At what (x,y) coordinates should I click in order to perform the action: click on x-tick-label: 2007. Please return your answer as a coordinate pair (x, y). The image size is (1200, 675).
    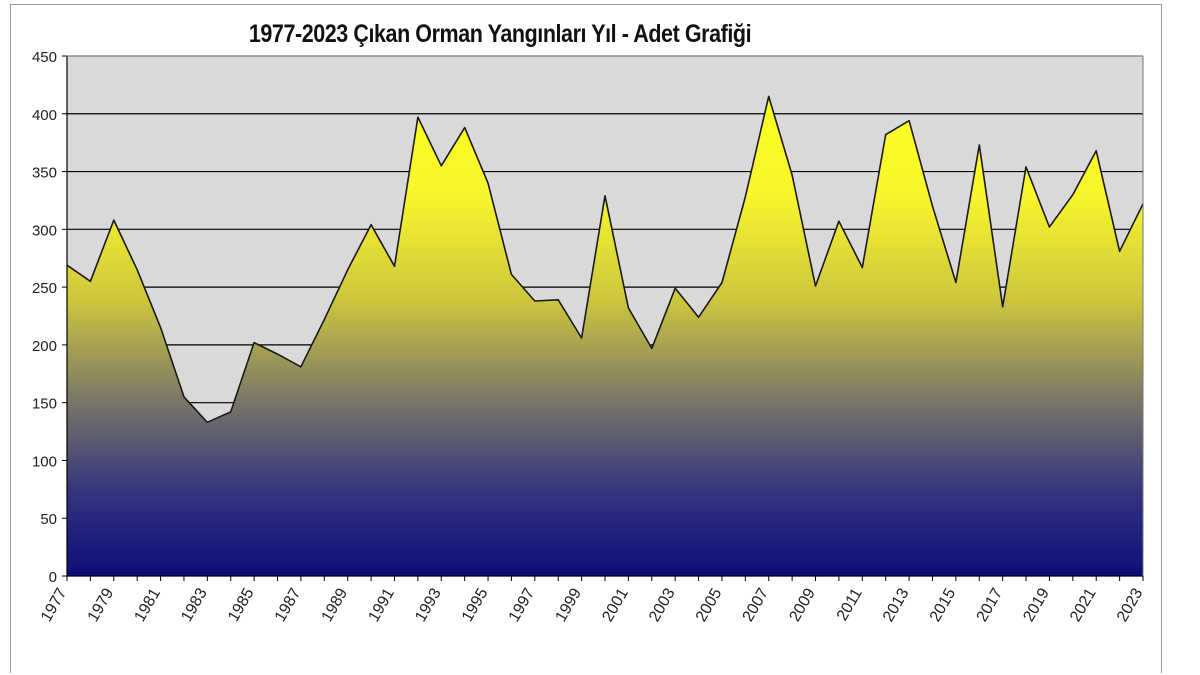
    Looking at the image, I should click on (756, 604).